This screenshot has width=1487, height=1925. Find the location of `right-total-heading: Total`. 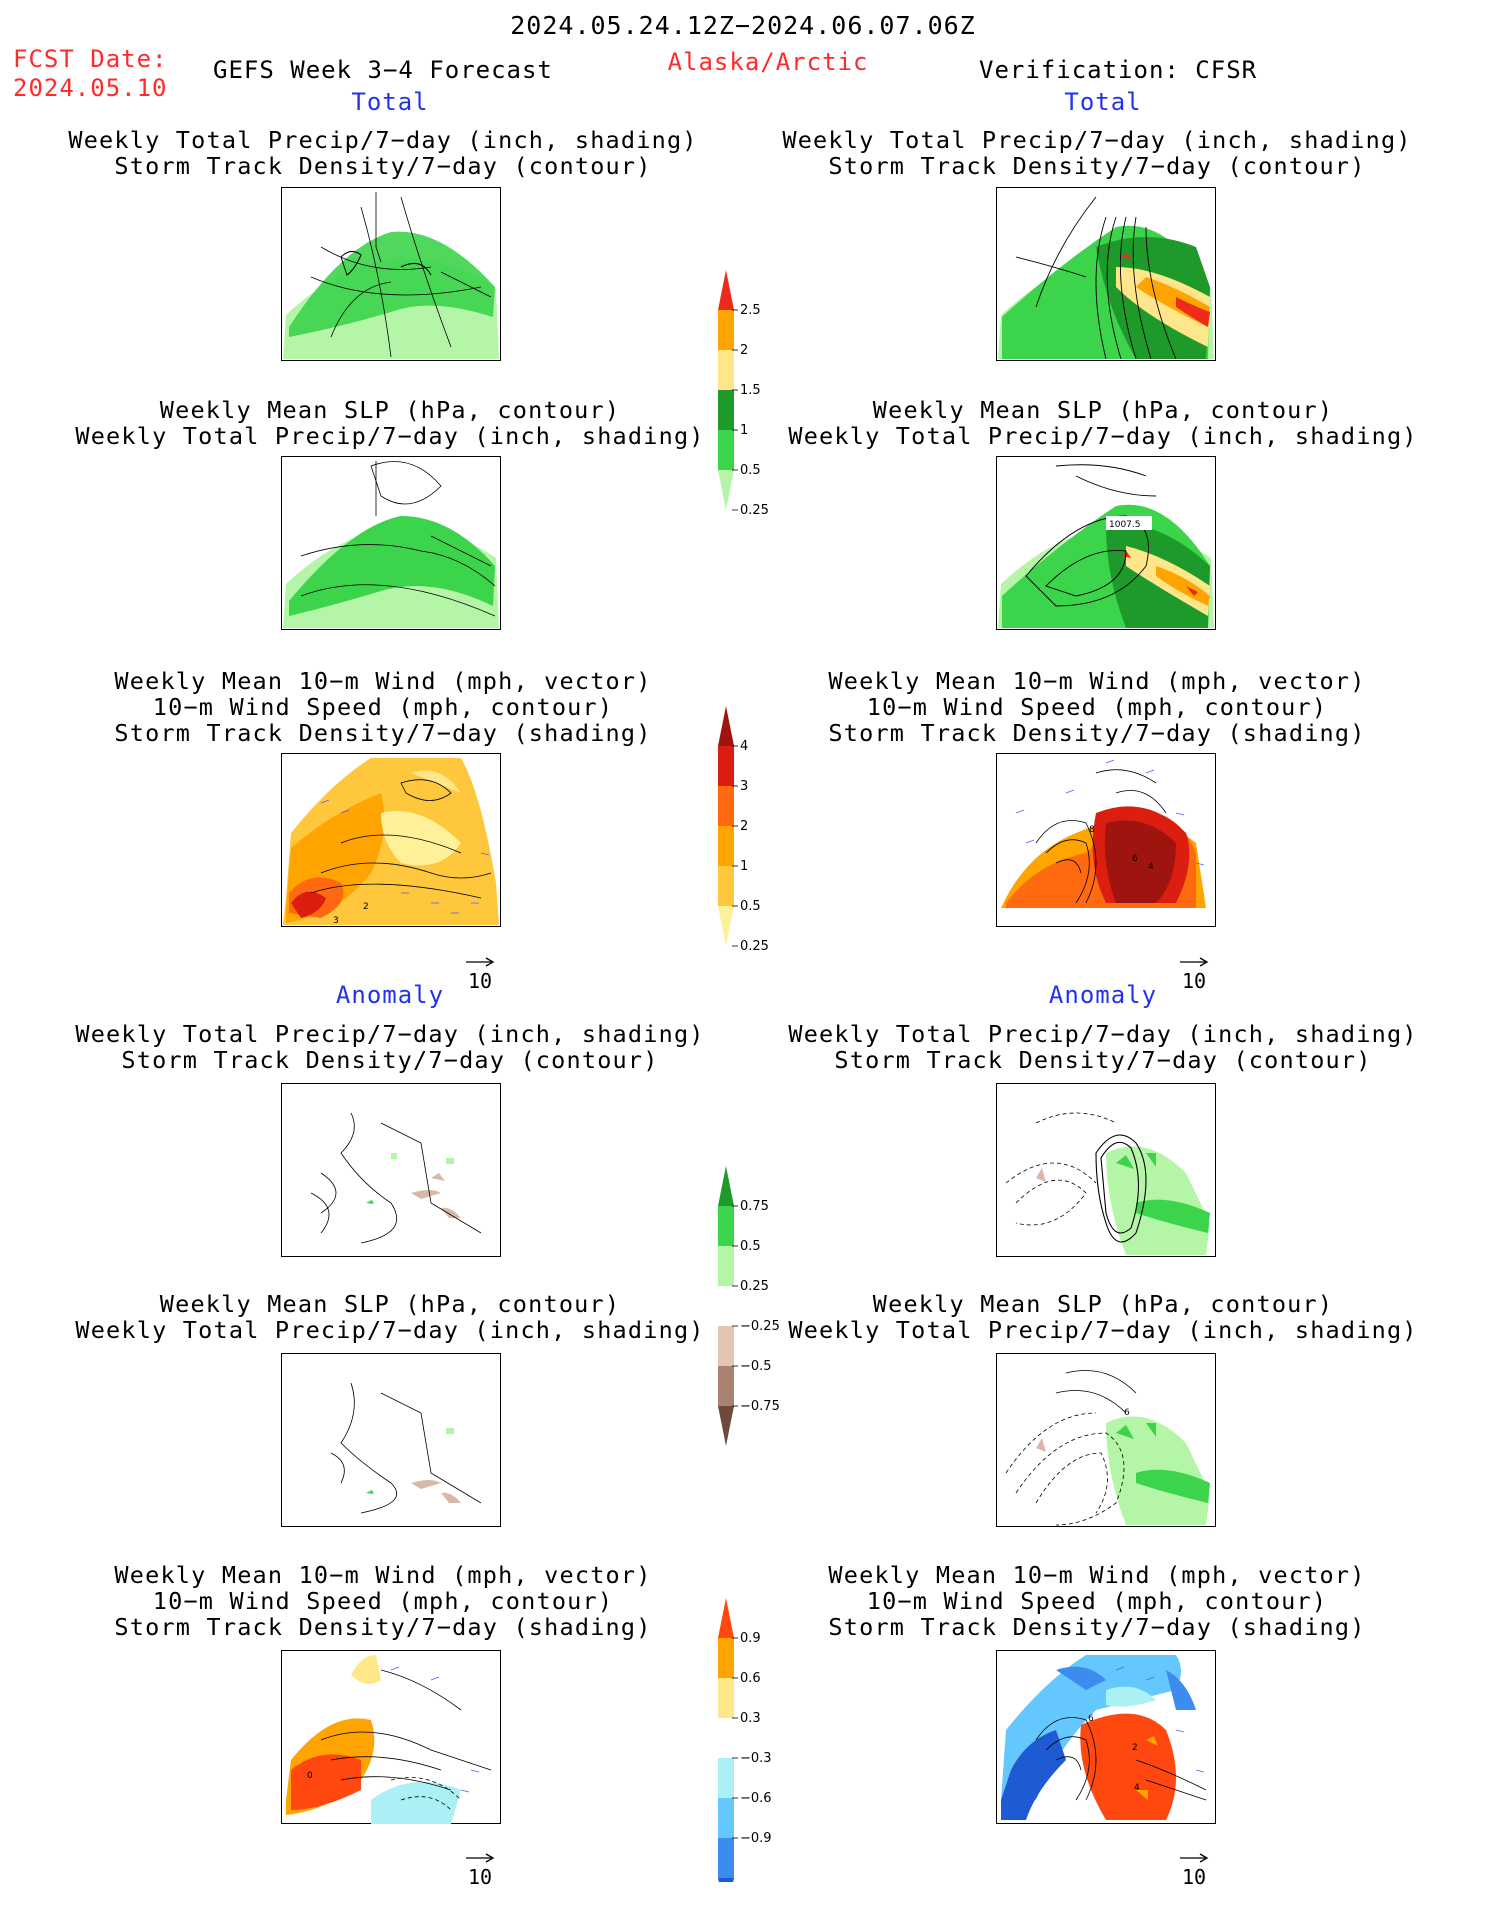

right-total-heading: Total is located at coordinates (1103, 102).